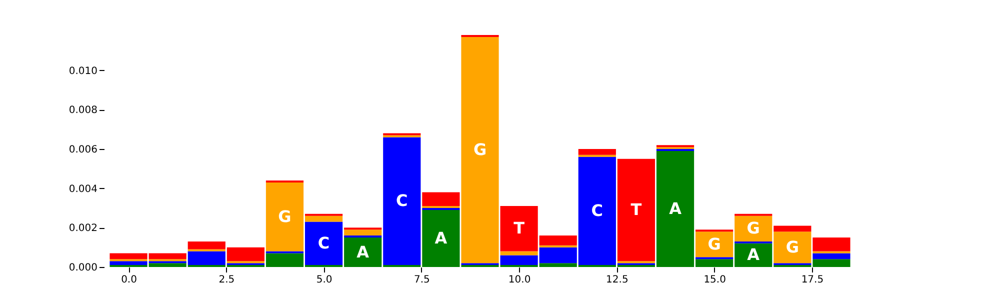 Image resolution: width=1000 pixels, height=300 pixels. Describe the element at coordinates (83, 268) in the screenshot. I see `y-tick-label: 0.000` at that location.